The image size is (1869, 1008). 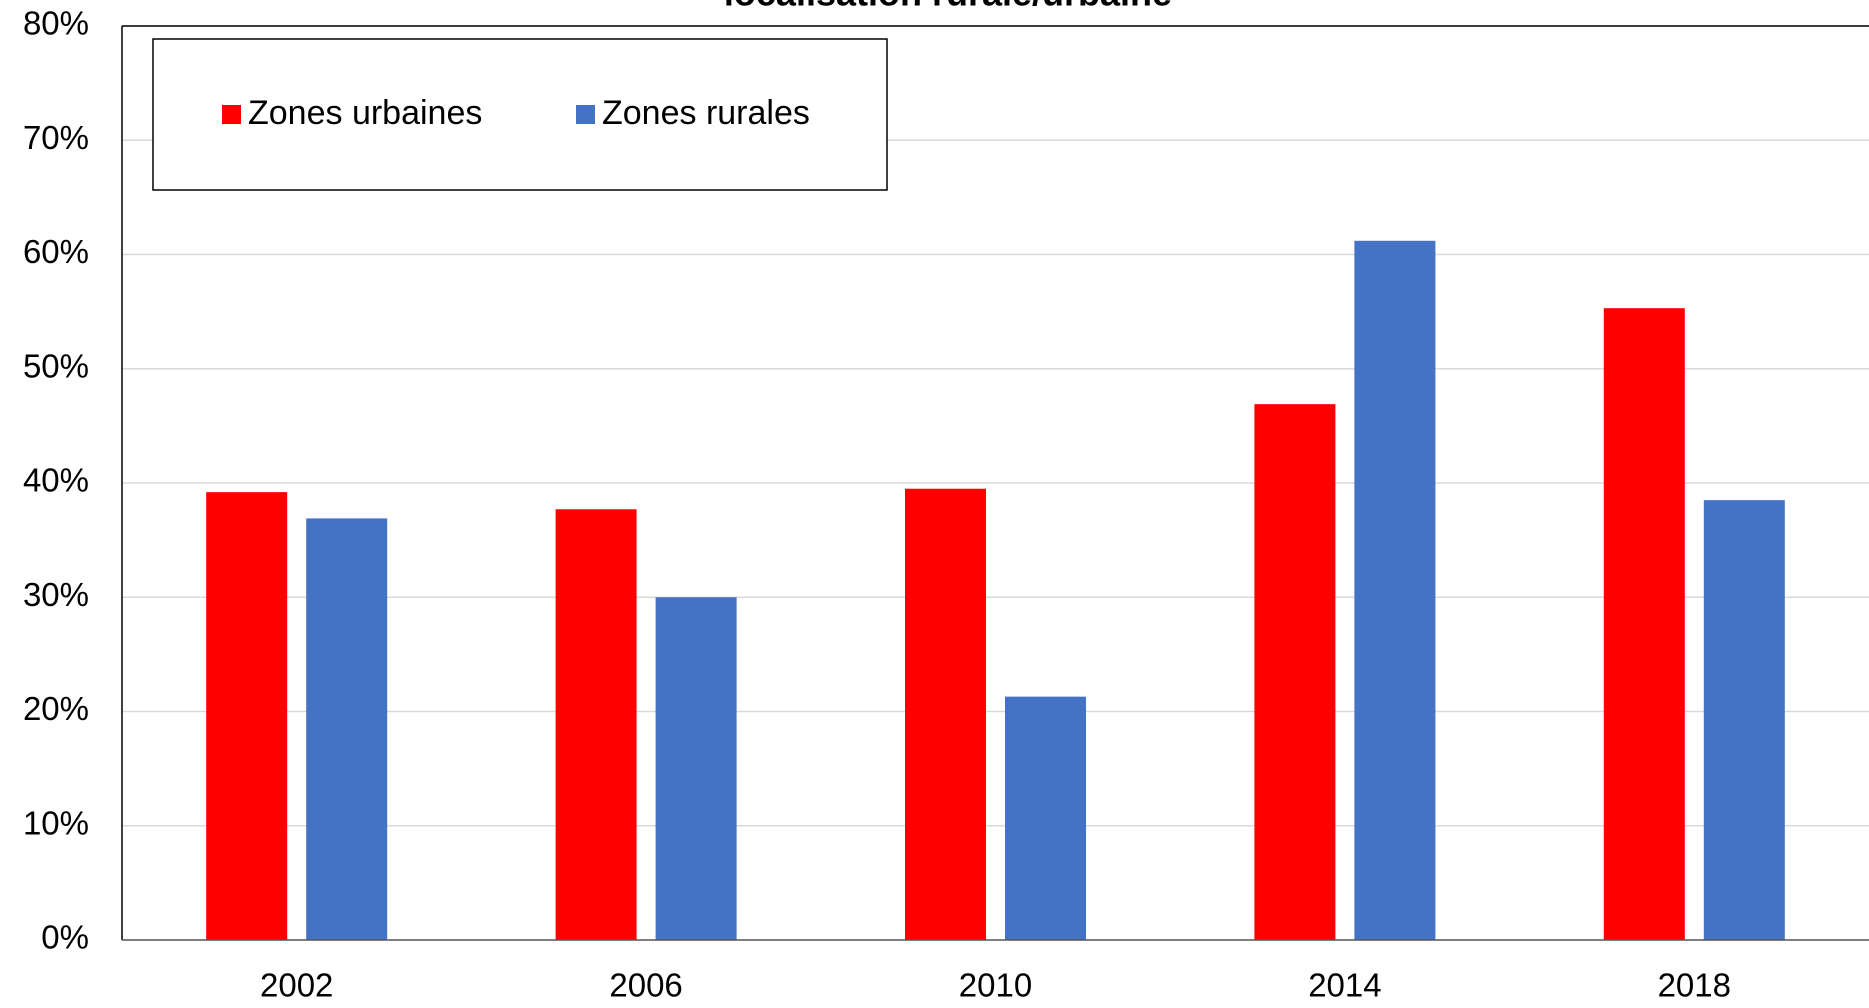 What do you see at coordinates (56, 23) in the screenshot?
I see `y-tick-label: 80%` at bounding box center [56, 23].